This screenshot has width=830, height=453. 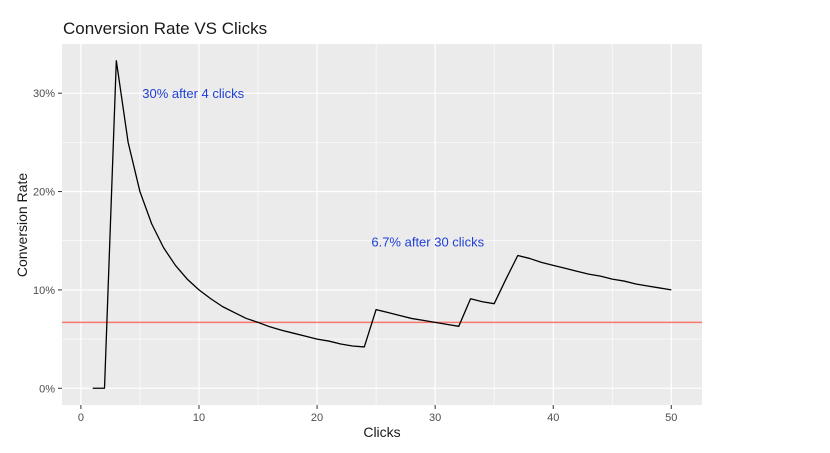 What do you see at coordinates (22, 225) in the screenshot?
I see `y-axis-title: Conversion Rate` at bounding box center [22, 225].